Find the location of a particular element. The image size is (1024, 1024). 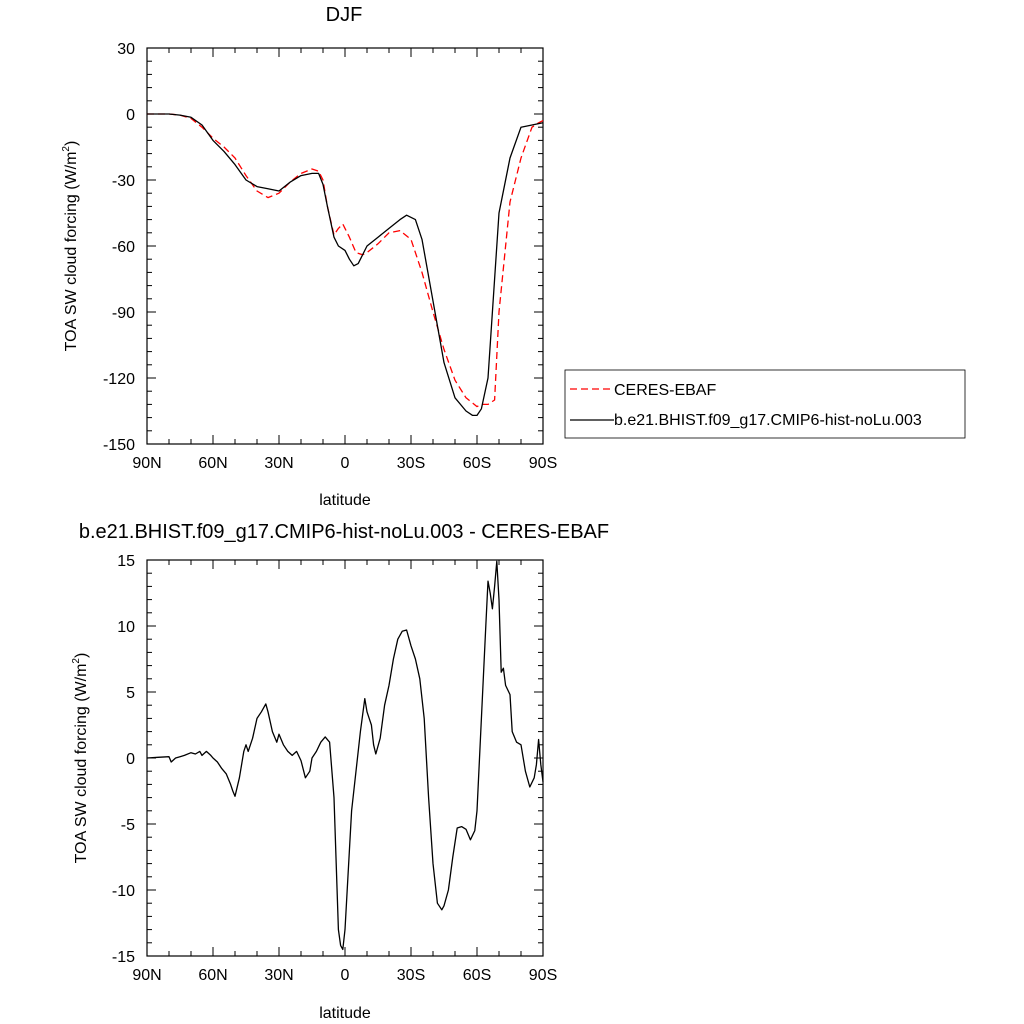

top-chart-y-tick-labels: 30 0 -30 -60 -90 -120 -150 is located at coordinates (119, 247).